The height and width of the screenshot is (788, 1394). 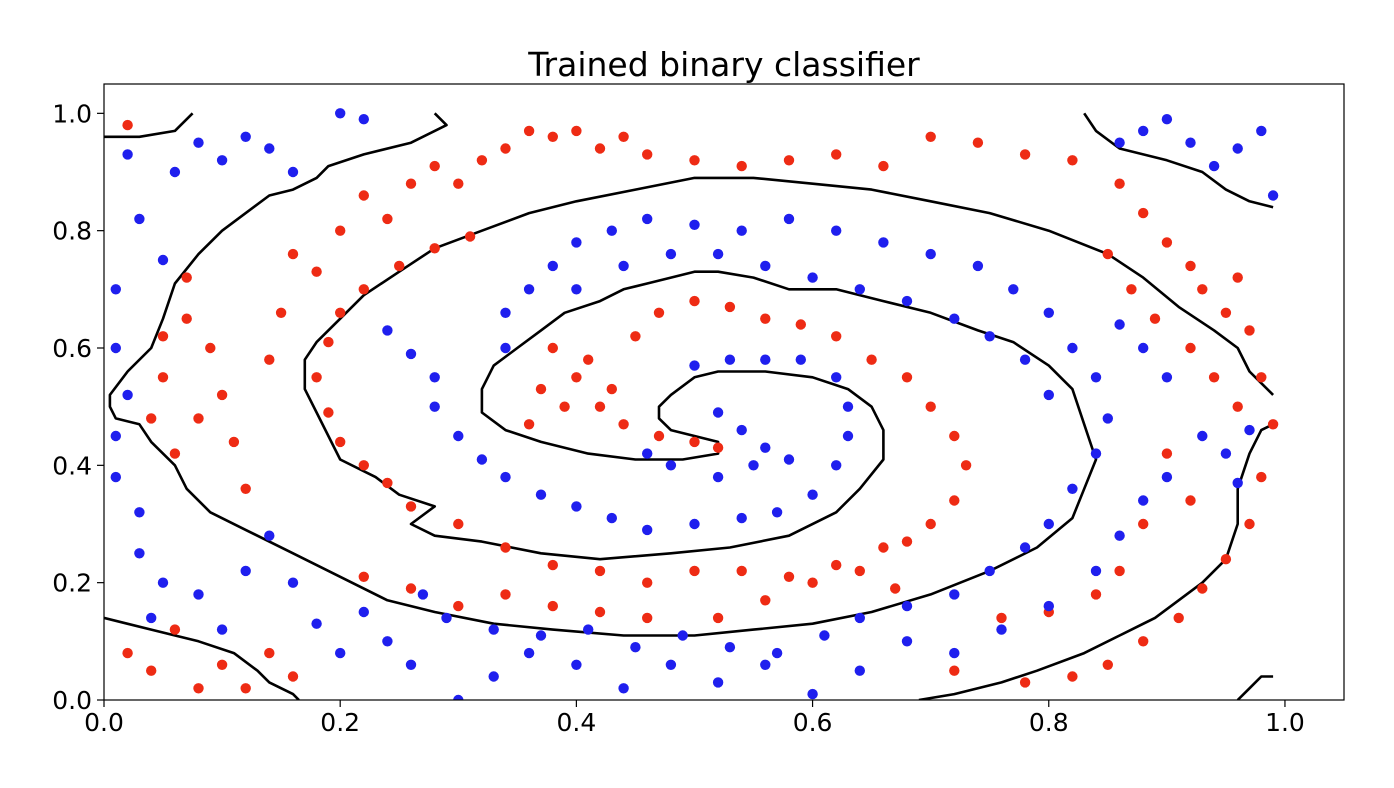 I want to click on x-tick-label-3: 0.6, so click(x=813, y=722).